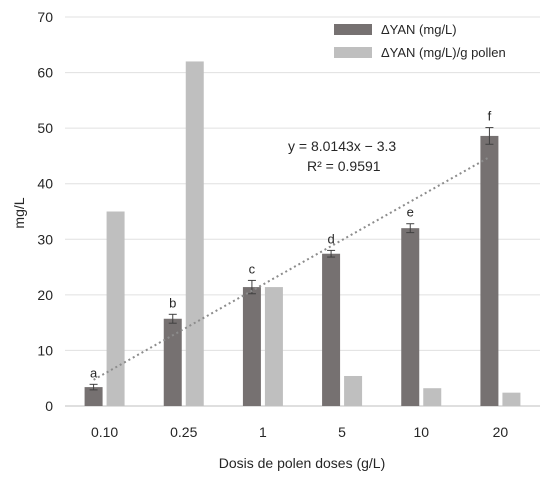 The height and width of the screenshot is (477, 550). What do you see at coordinates (421, 432) in the screenshot?
I see `x-tick-label: 10` at bounding box center [421, 432].